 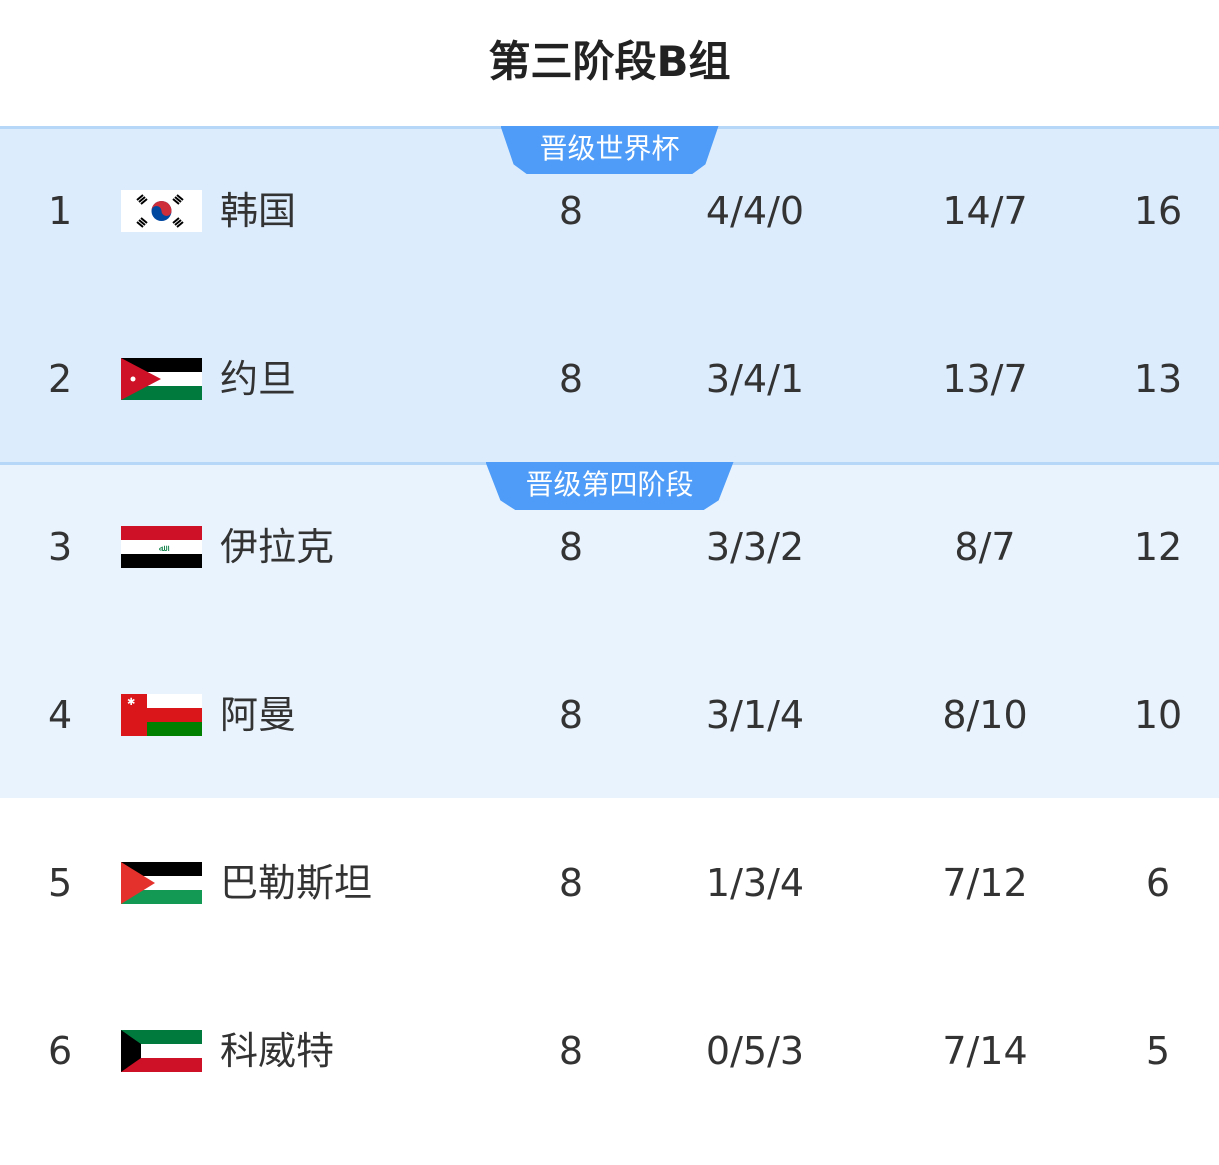 I want to click on rank: 2, so click(x=60, y=379).